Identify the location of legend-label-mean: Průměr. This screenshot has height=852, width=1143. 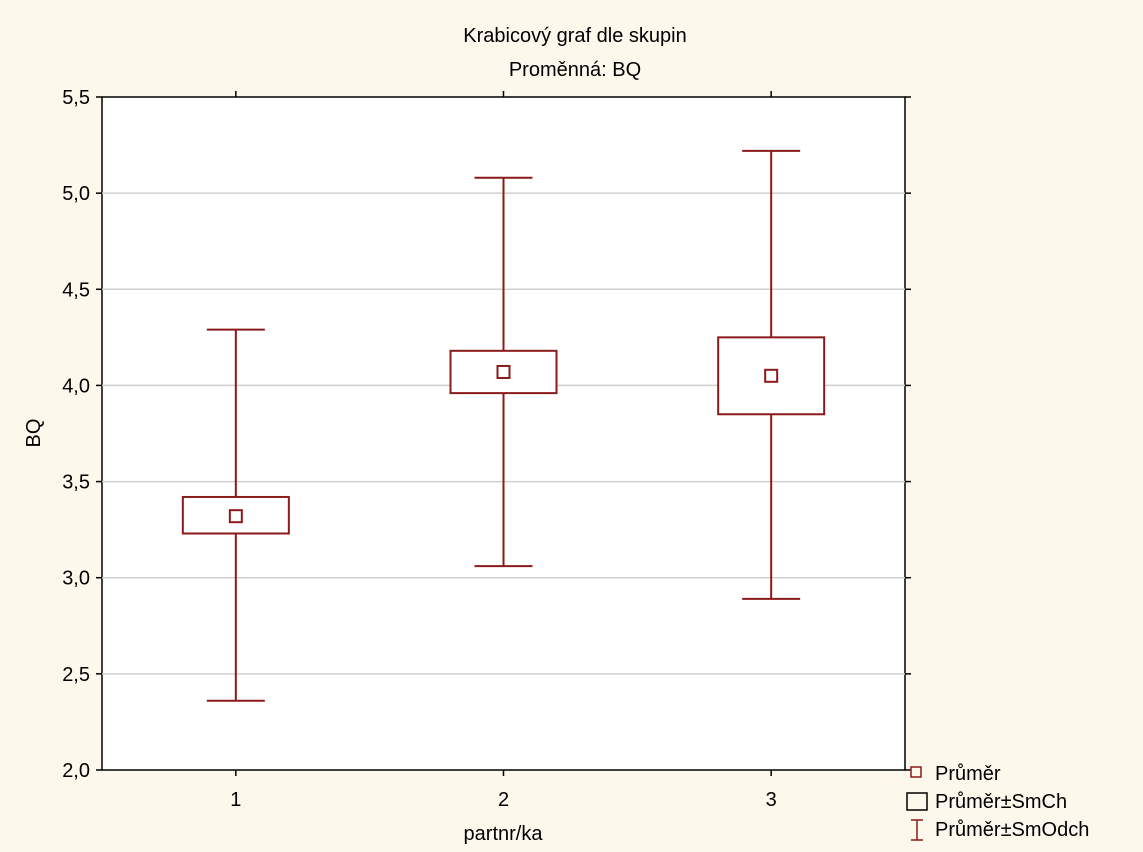
(968, 774).